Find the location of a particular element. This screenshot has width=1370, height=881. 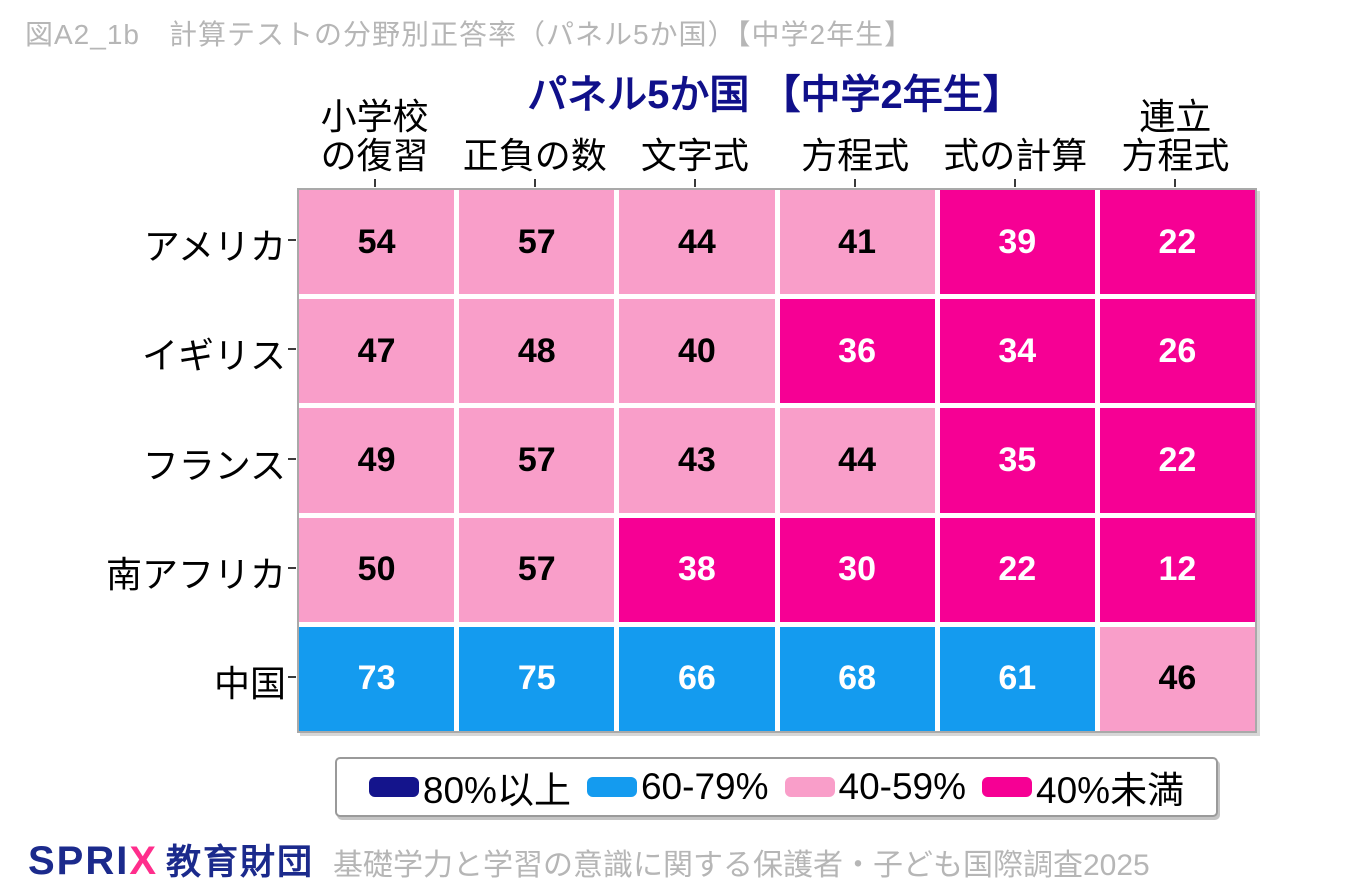

heatmap-cell: 73 is located at coordinates (377, 678).